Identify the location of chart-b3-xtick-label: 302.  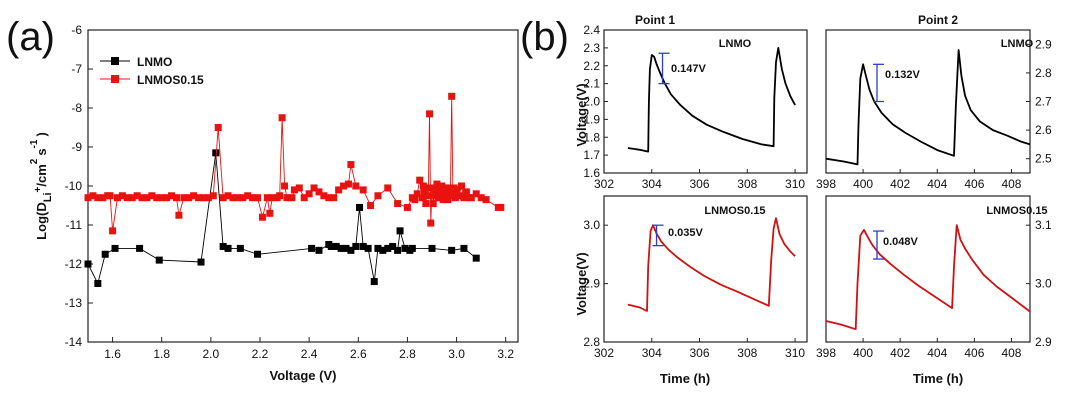
(604, 353).